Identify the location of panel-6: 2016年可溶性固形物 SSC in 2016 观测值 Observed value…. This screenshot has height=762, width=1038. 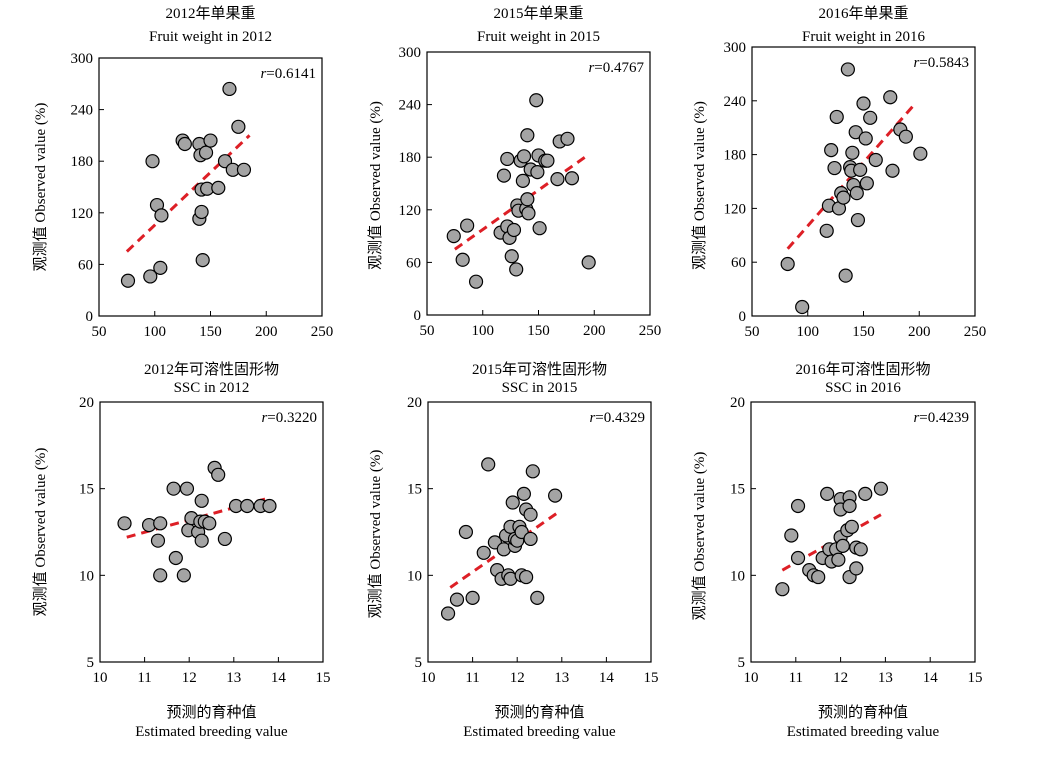
(837, 550).